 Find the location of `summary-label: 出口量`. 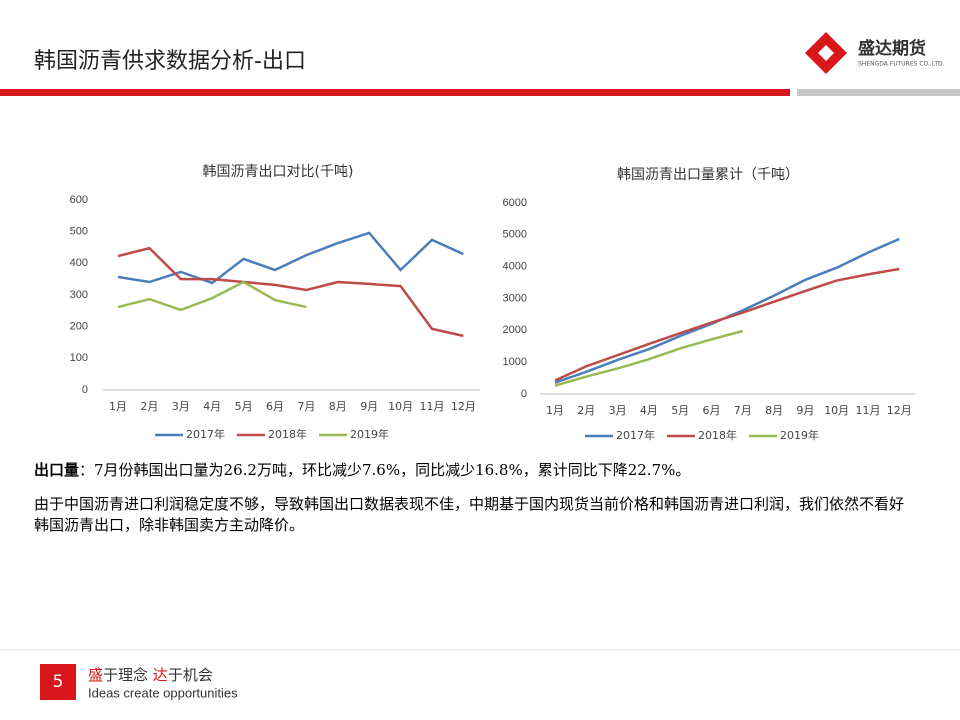

summary-label: 出口量 is located at coordinates (57, 470).